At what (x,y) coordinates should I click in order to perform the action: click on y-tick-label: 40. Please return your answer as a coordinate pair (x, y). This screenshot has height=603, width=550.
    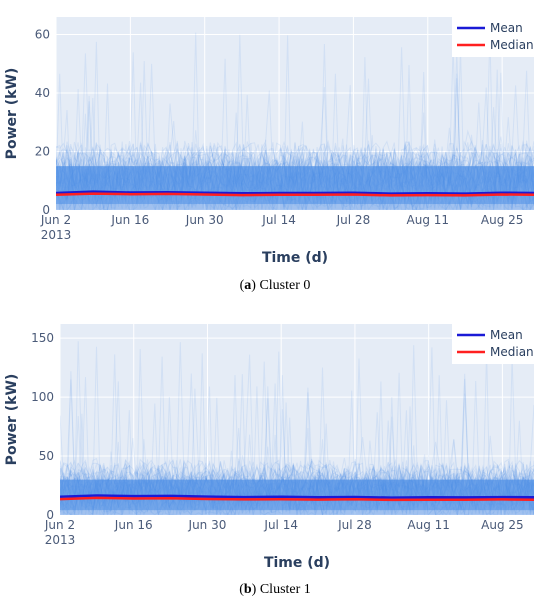
    Looking at the image, I should click on (42, 93).